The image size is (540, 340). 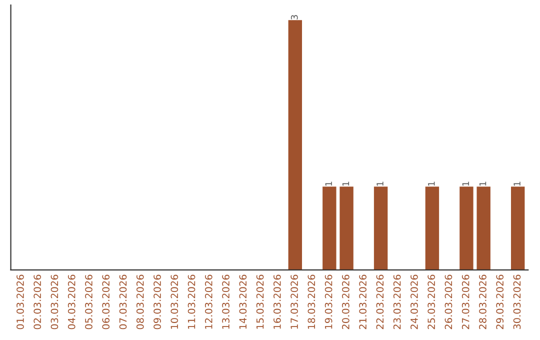 I want to click on data-label: 3, so click(x=294, y=17).